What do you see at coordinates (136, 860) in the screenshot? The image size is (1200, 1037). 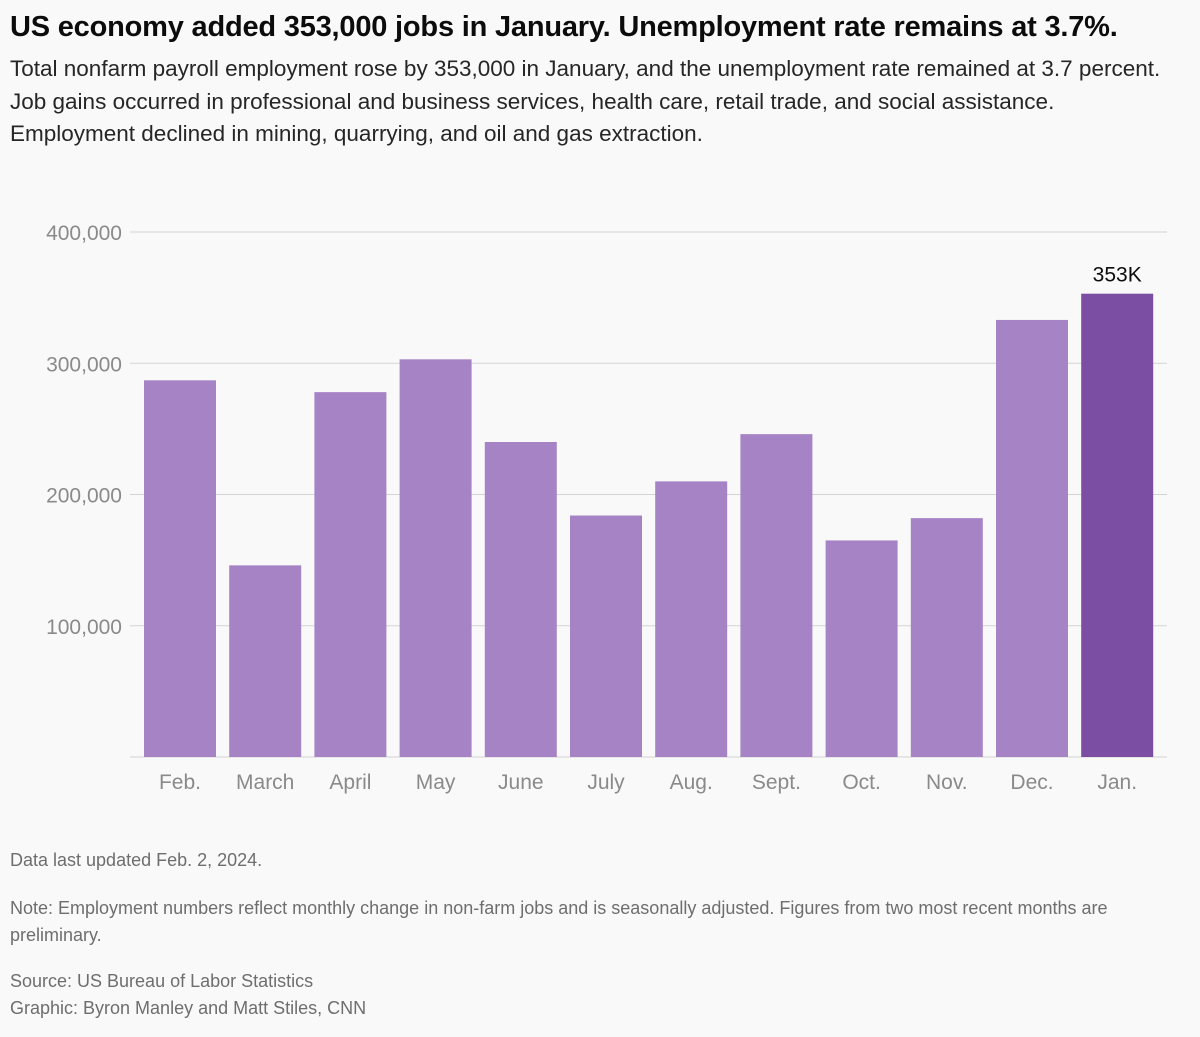 I see `data-updated-note: Data last updated Feb. 2, 2024.` at bounding box center [136, 860].